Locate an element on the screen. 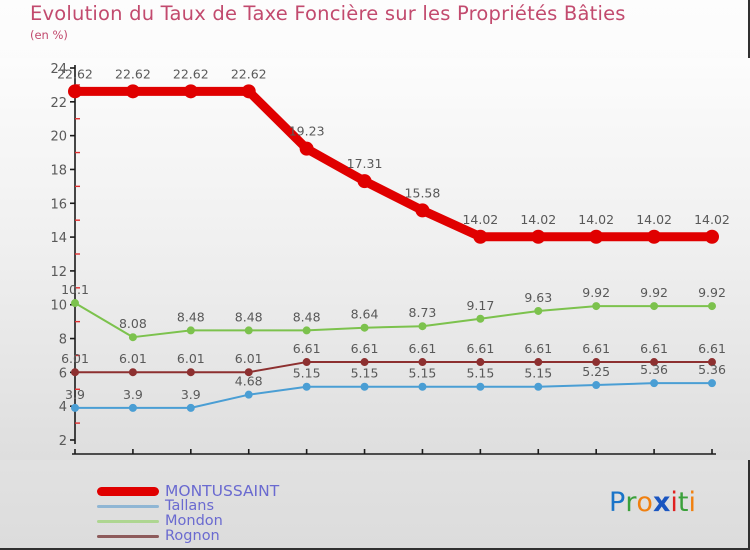 Image resolution: width=750 pixels, height=550 pixels. legend-item-montussaint: MONTUSSAINT is located at coordinates (247, 491).